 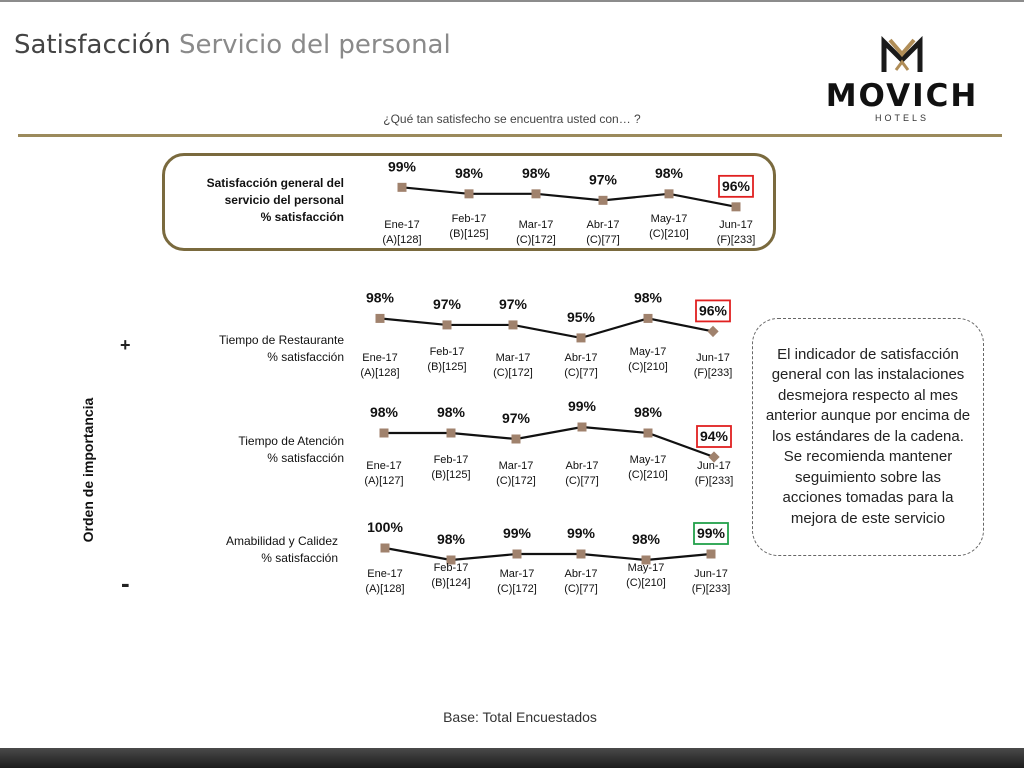 What do you see at coordinates (92, 45) in the screenshot?
I see `title-main: Satisfacción` at bounding box center [92, 45].